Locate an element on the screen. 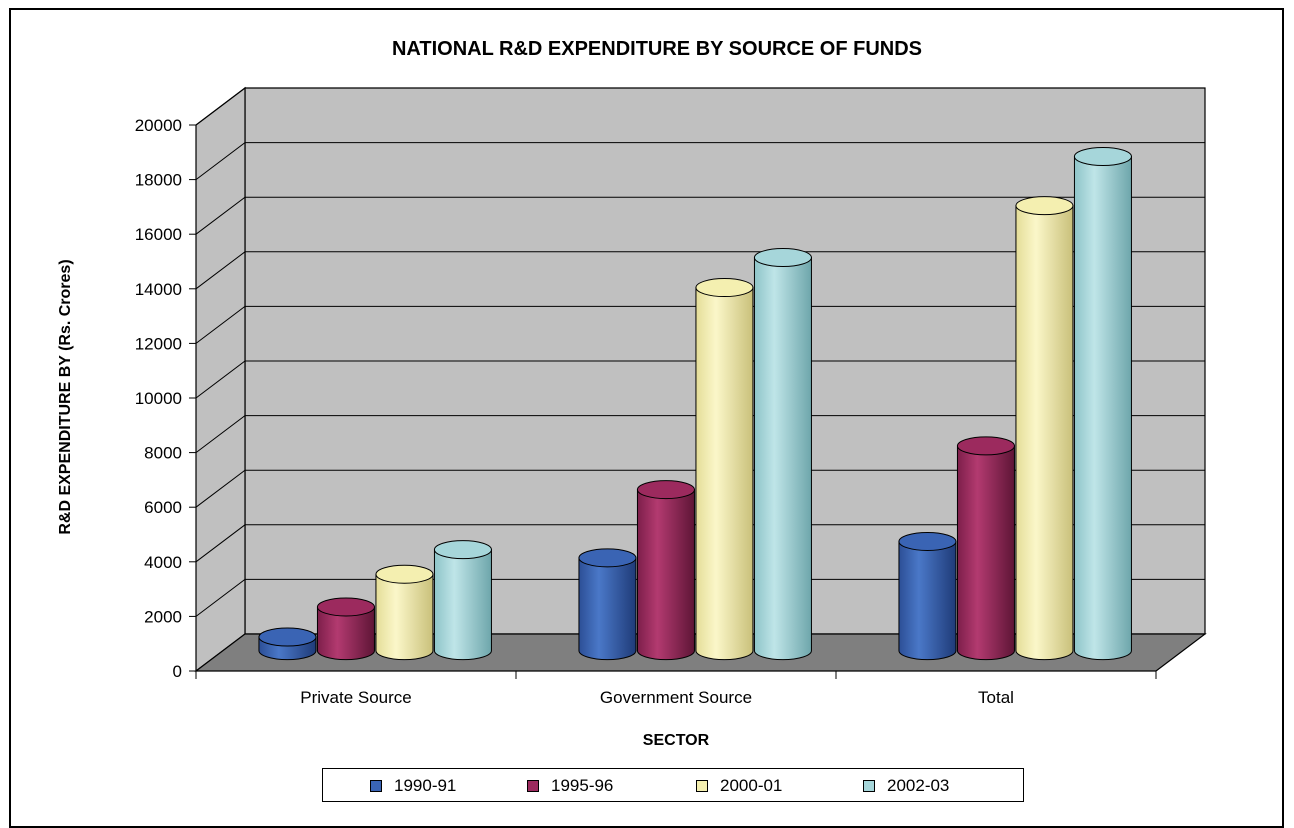 The height and width of the screenshot is (828, 1294). y-axis-label: R&D EXPENDITURE BY (Rs. Crores) is located at coordinates (65, 396).